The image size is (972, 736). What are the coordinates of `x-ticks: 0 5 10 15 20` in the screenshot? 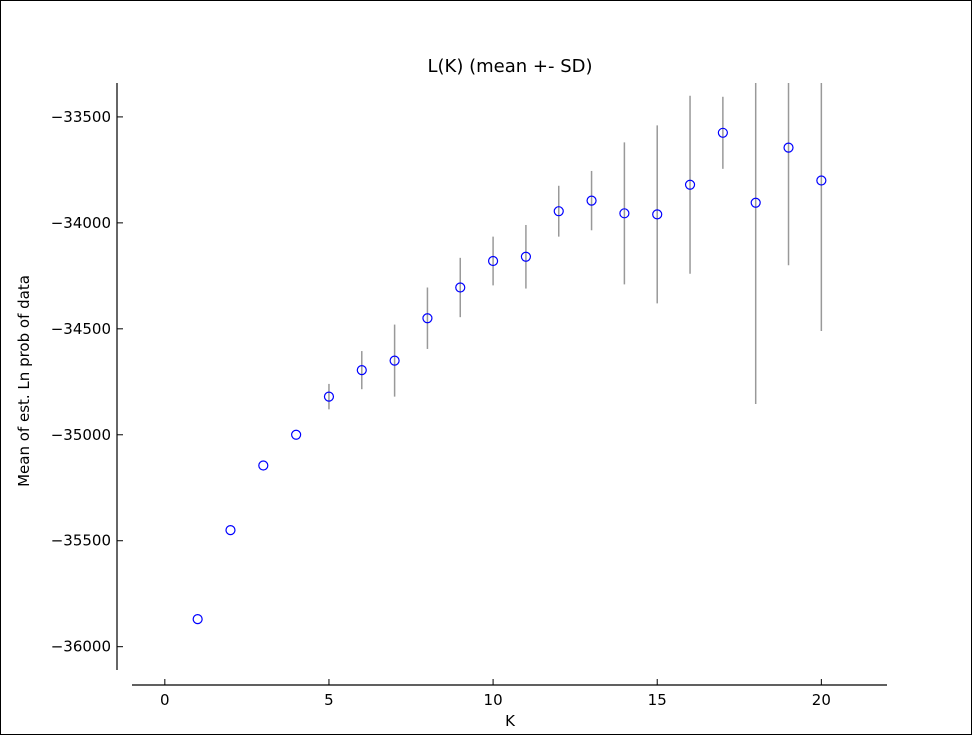 It's located at (495, 694).